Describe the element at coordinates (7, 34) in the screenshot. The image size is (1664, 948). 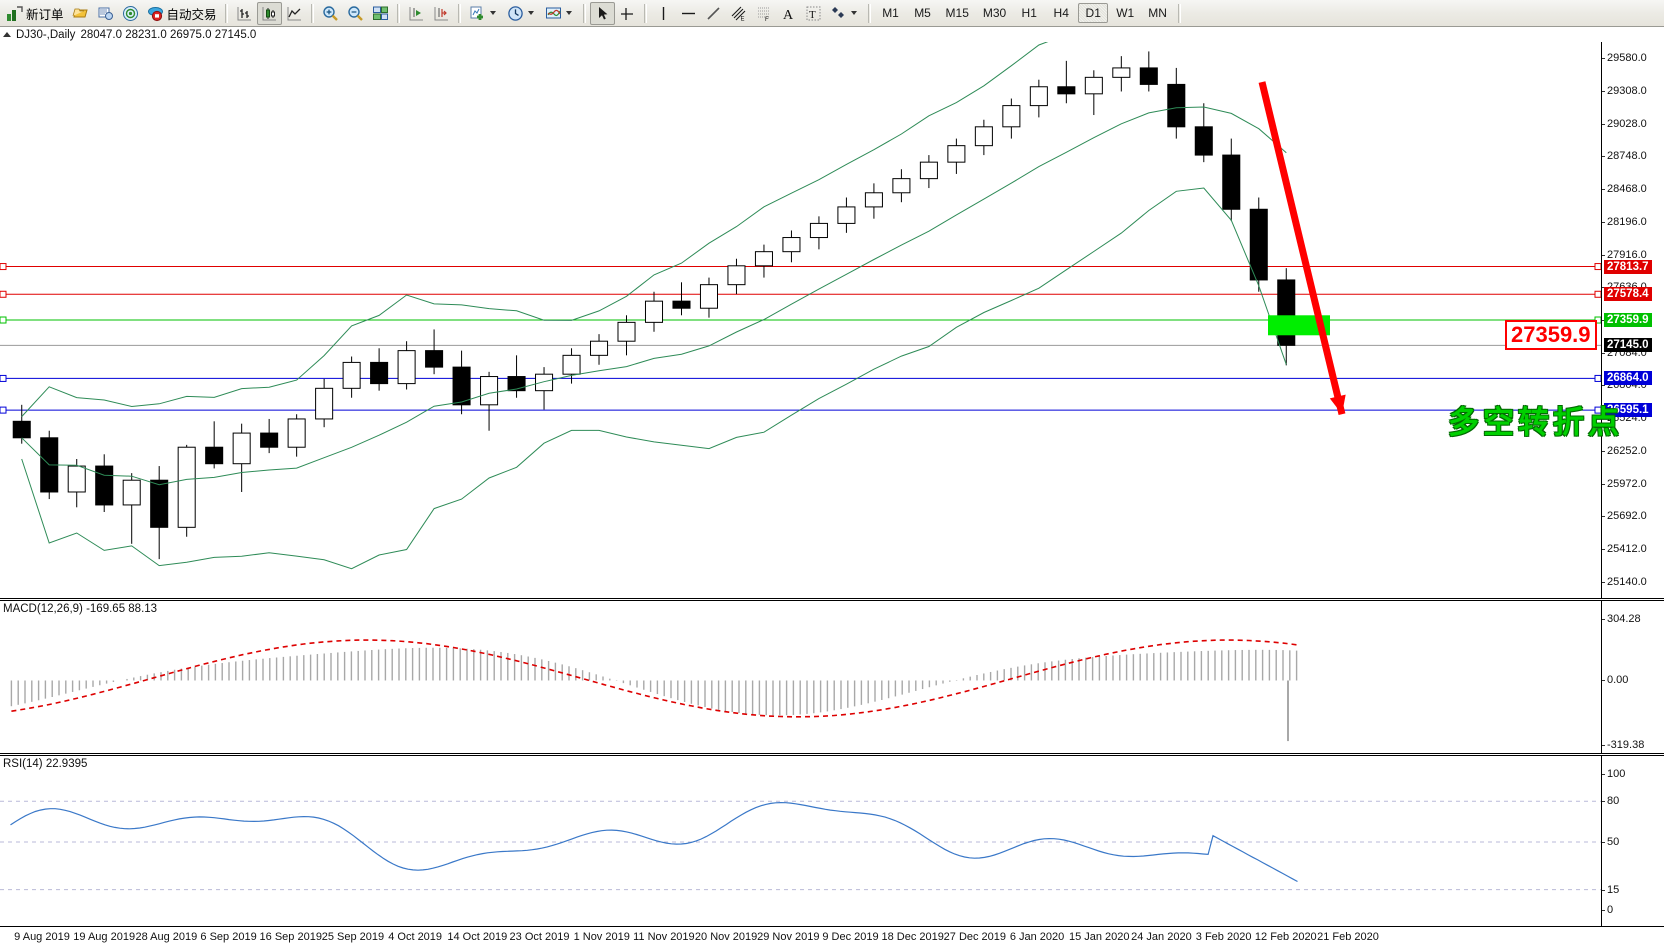
I see `collapse-triangle-icon` at that location.